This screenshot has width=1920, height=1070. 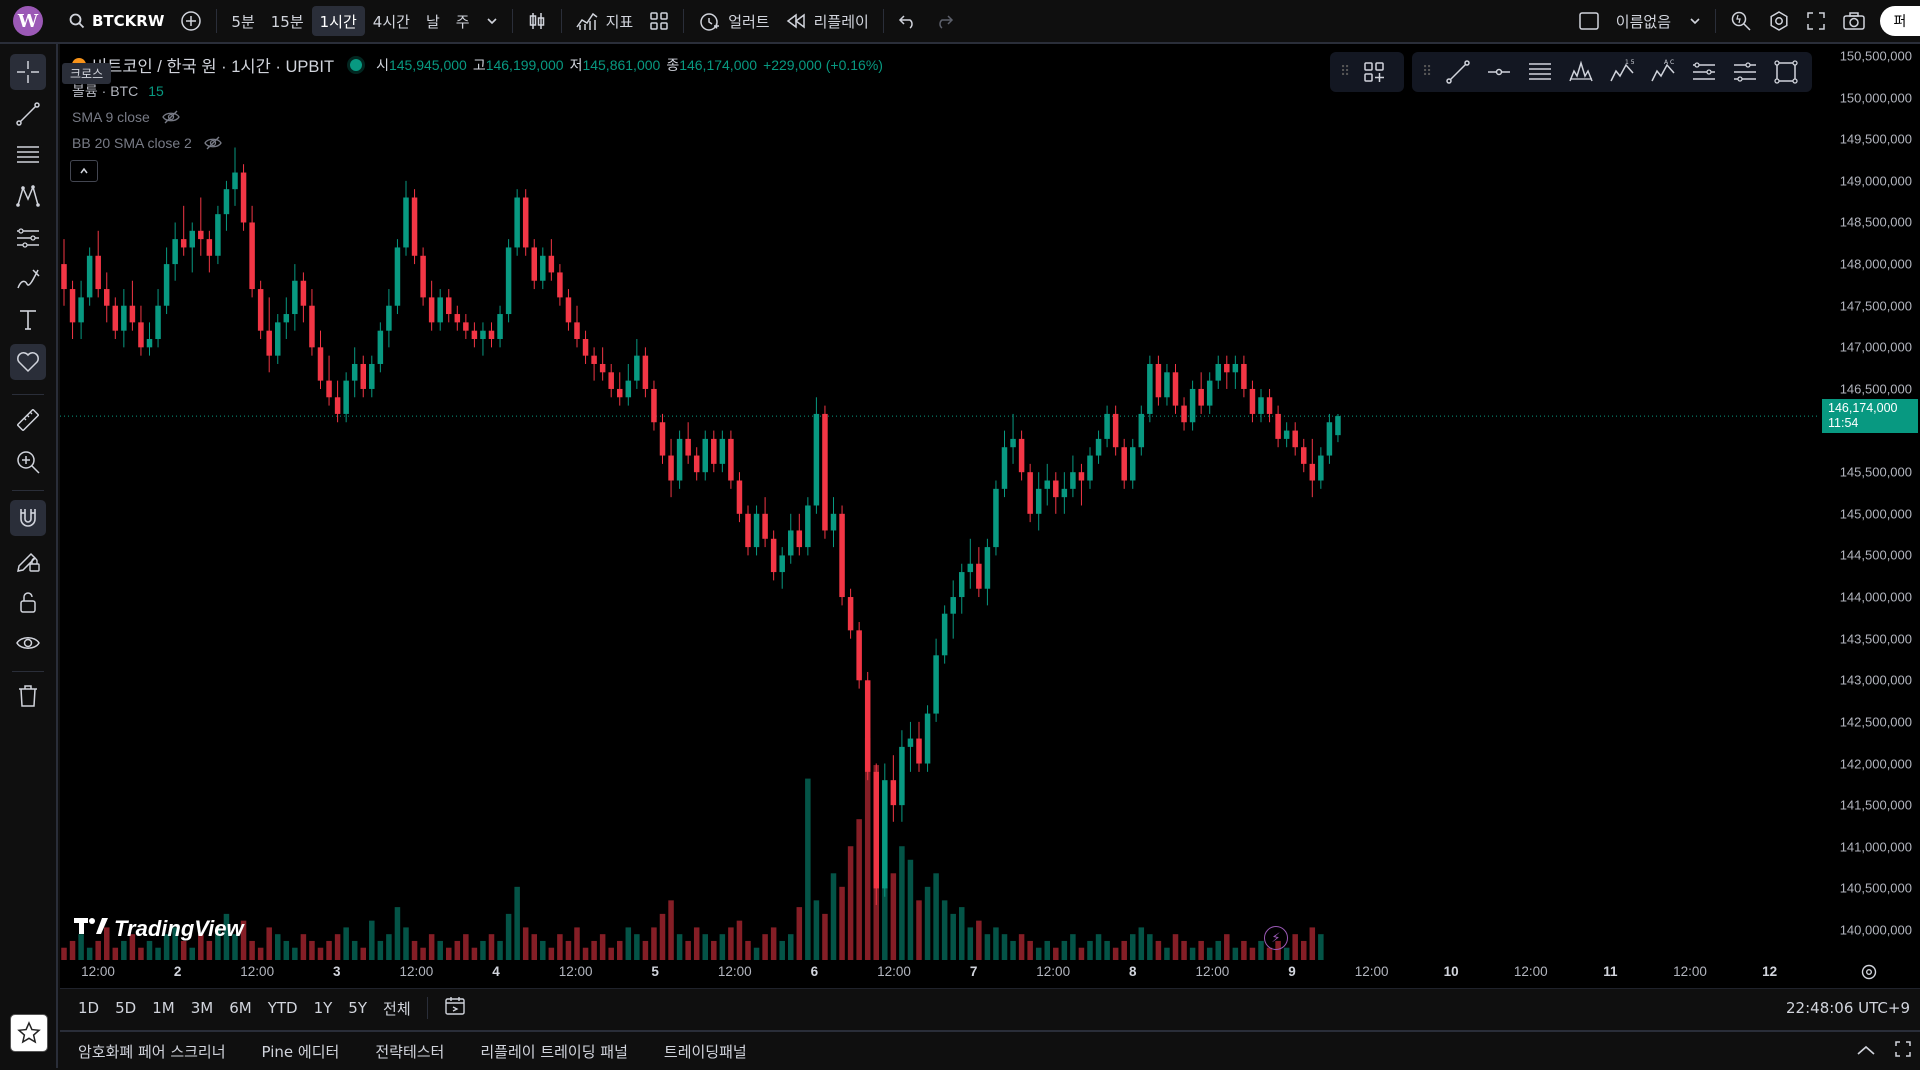 What do you see at coordinates (492, 21) in the screenshot?
I see `interval-dropdown` at bounding box center [492, 21].